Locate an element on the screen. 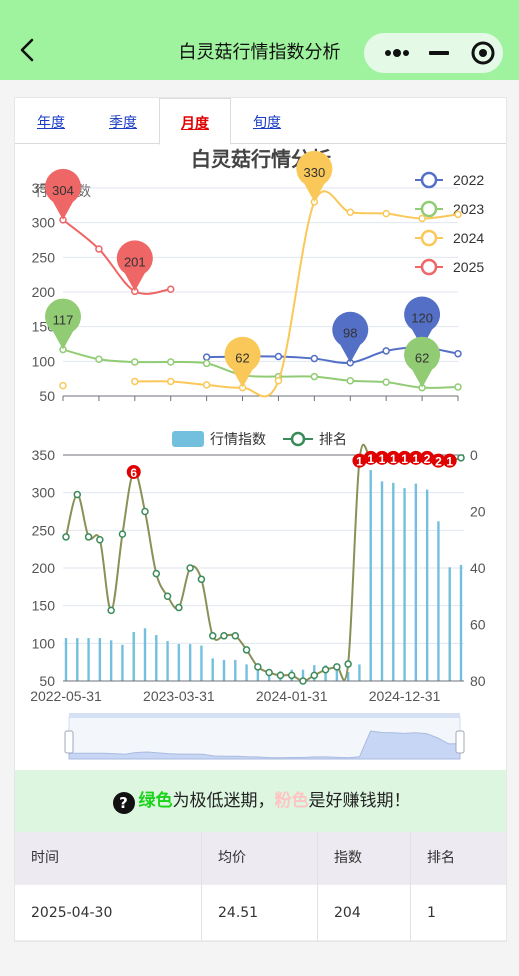 Image resolution: width=519 pixels, height=976 pixels. more-menu-button is located at coordinates (397, 53).